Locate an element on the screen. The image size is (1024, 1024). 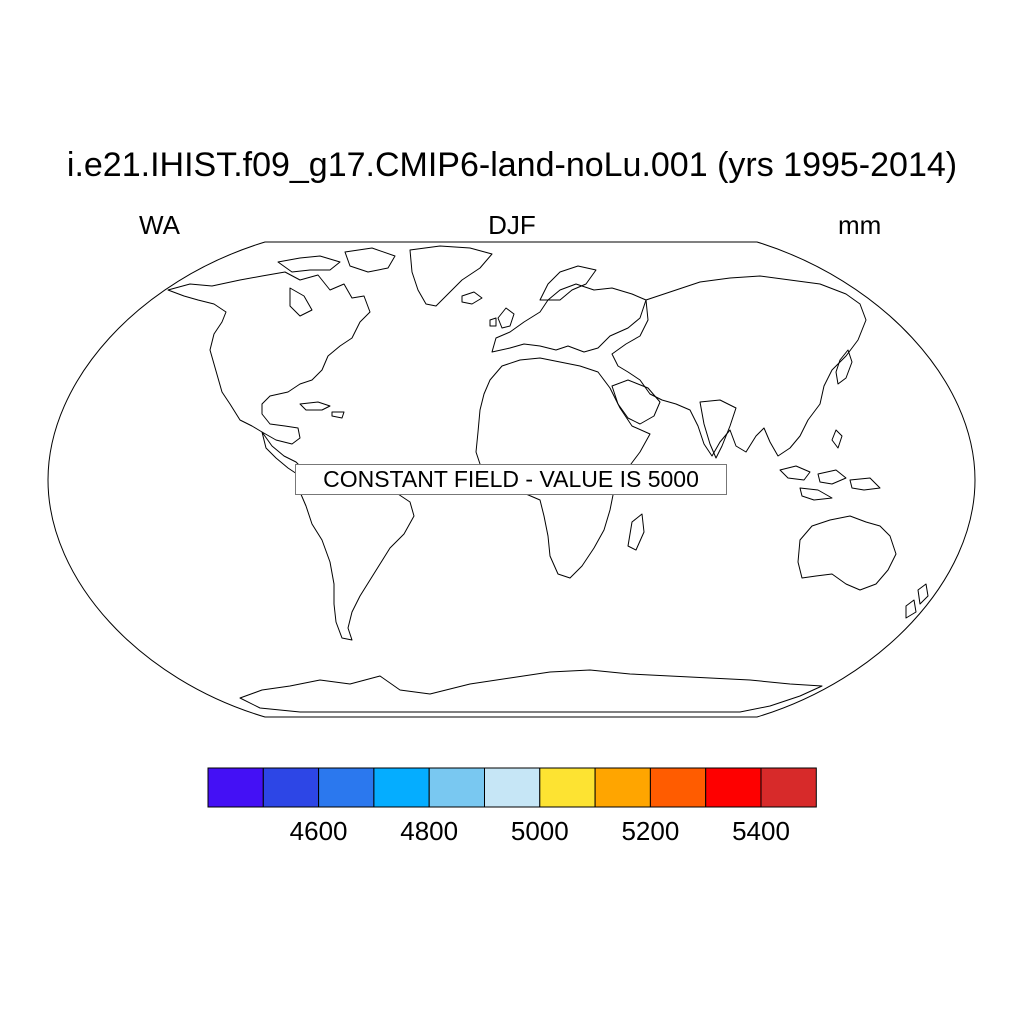
coast-madagascar is located at coordinates (636, 532).